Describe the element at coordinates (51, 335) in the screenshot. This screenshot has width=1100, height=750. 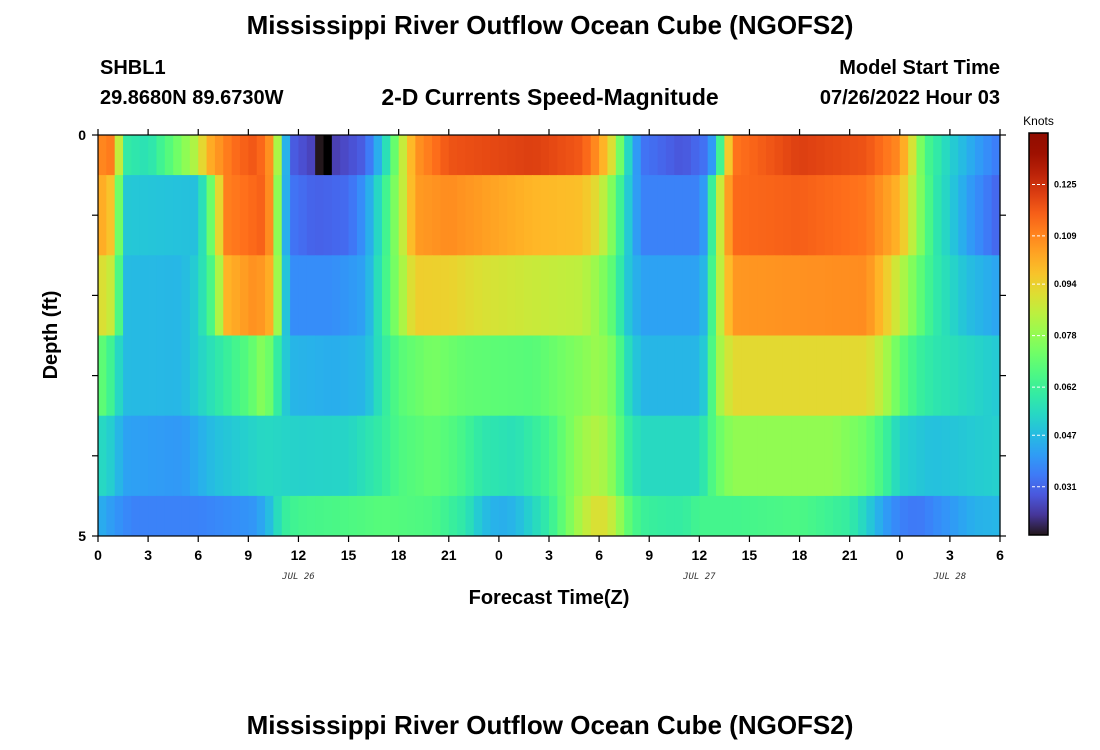
I see `y-axis-title: Depth (ft)` at that location.